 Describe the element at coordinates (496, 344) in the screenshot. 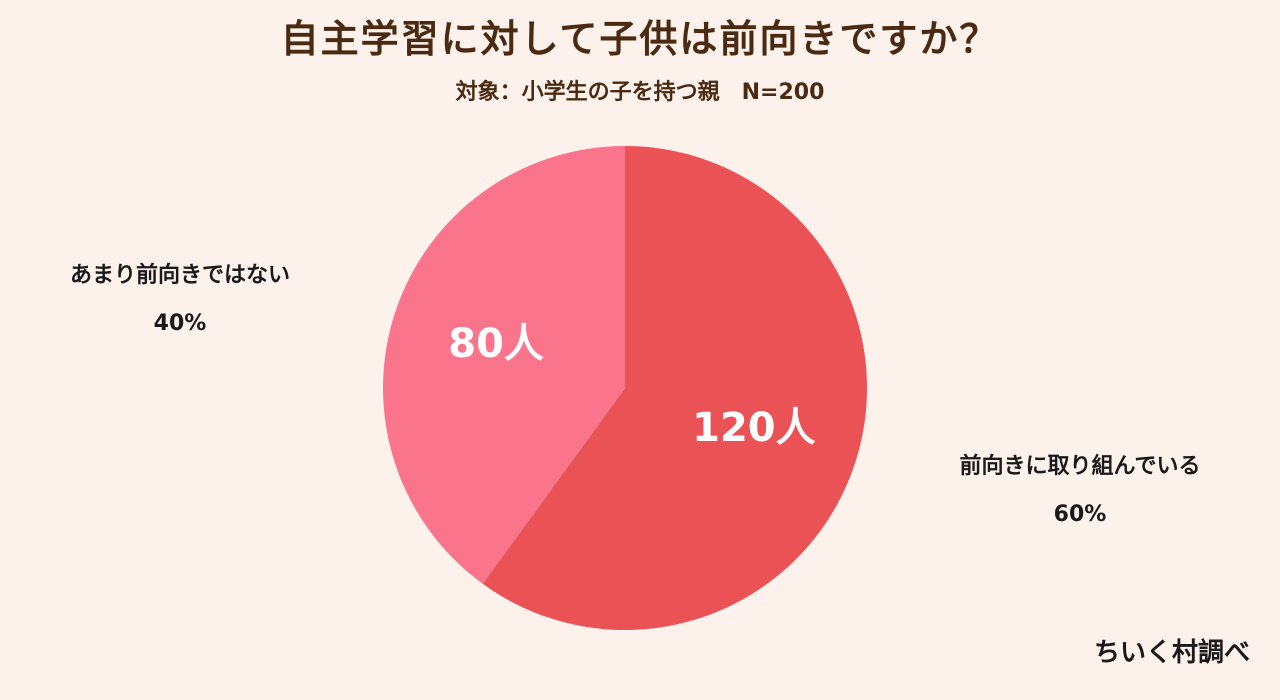

I see `slice-count-label-1: 80人` at that location.